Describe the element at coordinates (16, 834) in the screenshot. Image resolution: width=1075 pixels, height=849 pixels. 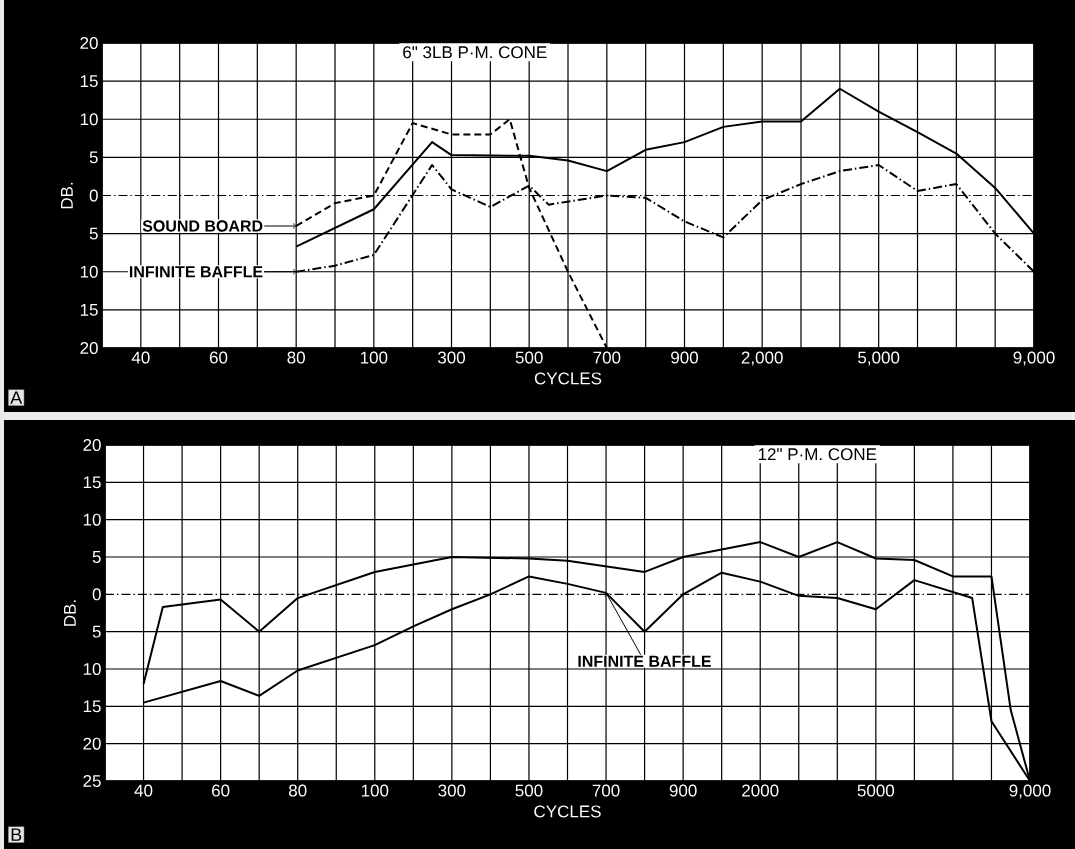
I see `text: B` at that location.